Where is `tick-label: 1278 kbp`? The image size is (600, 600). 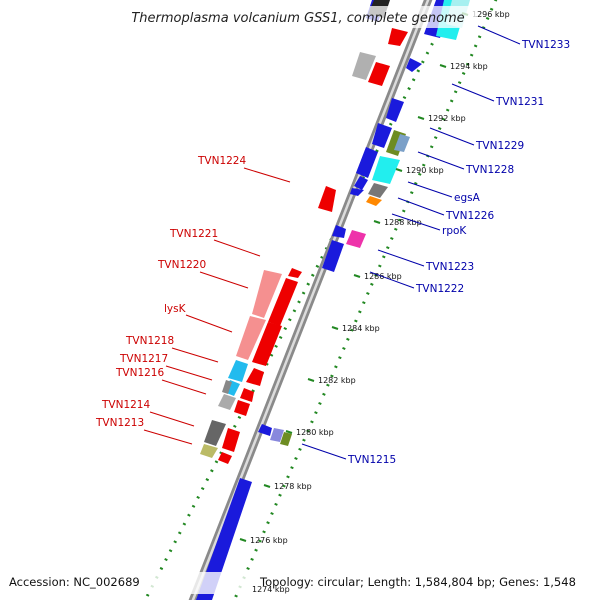
tick-label: 1278 kbp is located at coordinates (293, 486).